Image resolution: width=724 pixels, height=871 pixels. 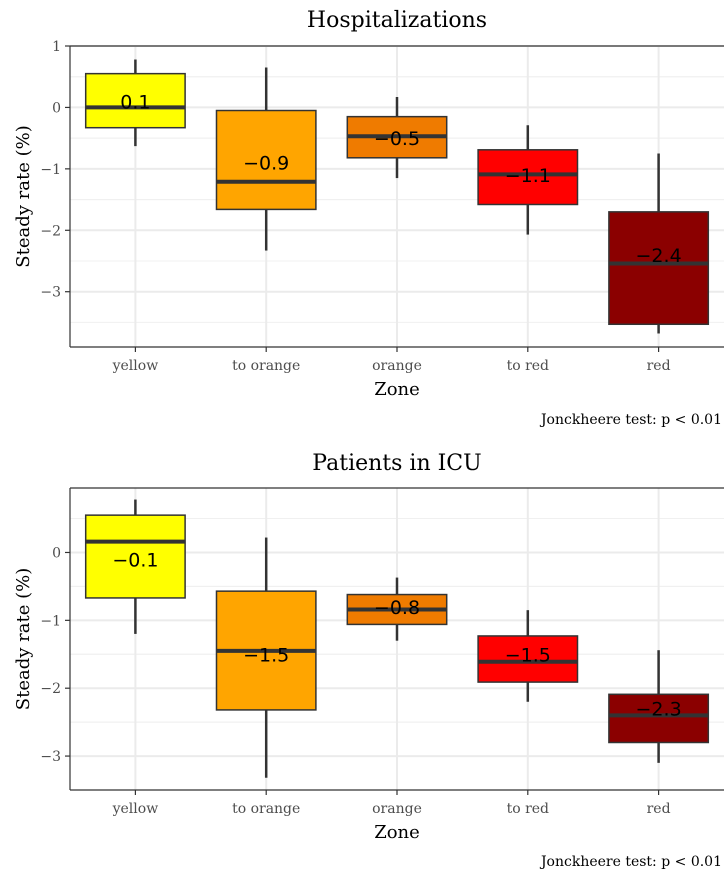 I want to click on mean-label: −2.3, so click(x=659, y=710).